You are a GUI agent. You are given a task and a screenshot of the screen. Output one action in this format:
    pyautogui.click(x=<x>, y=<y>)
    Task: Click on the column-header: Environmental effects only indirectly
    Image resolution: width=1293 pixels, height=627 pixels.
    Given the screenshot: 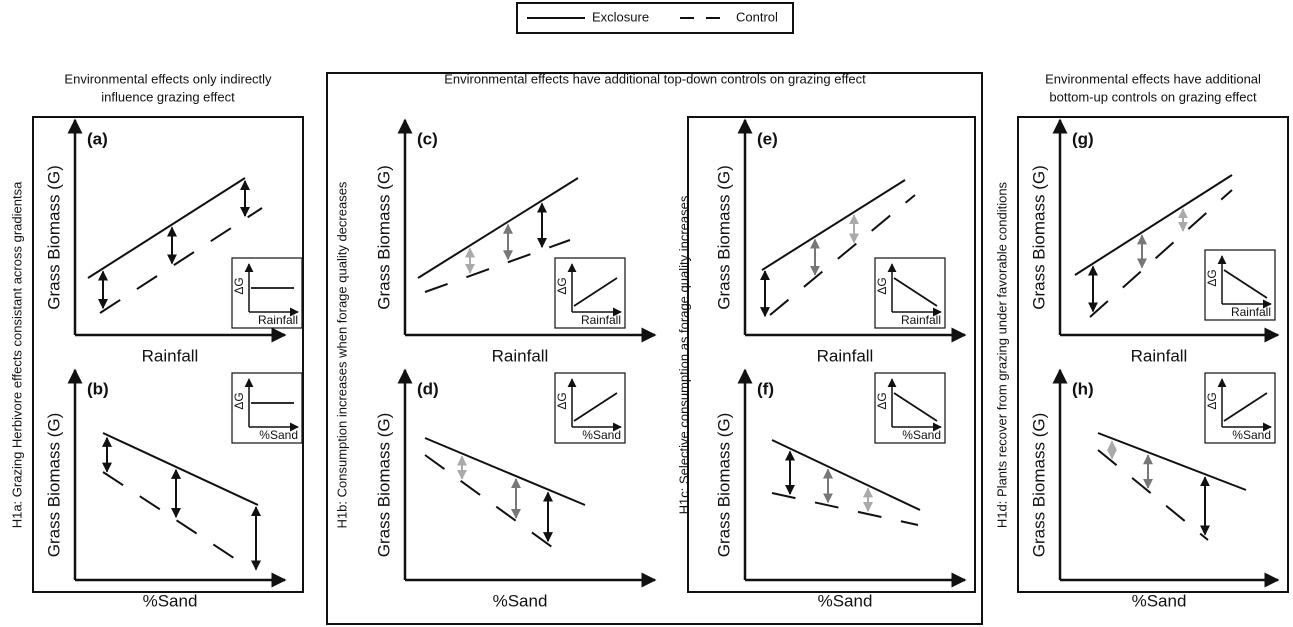 What is the action you would take?
    pyautogui.click(x=168, y=78)
    